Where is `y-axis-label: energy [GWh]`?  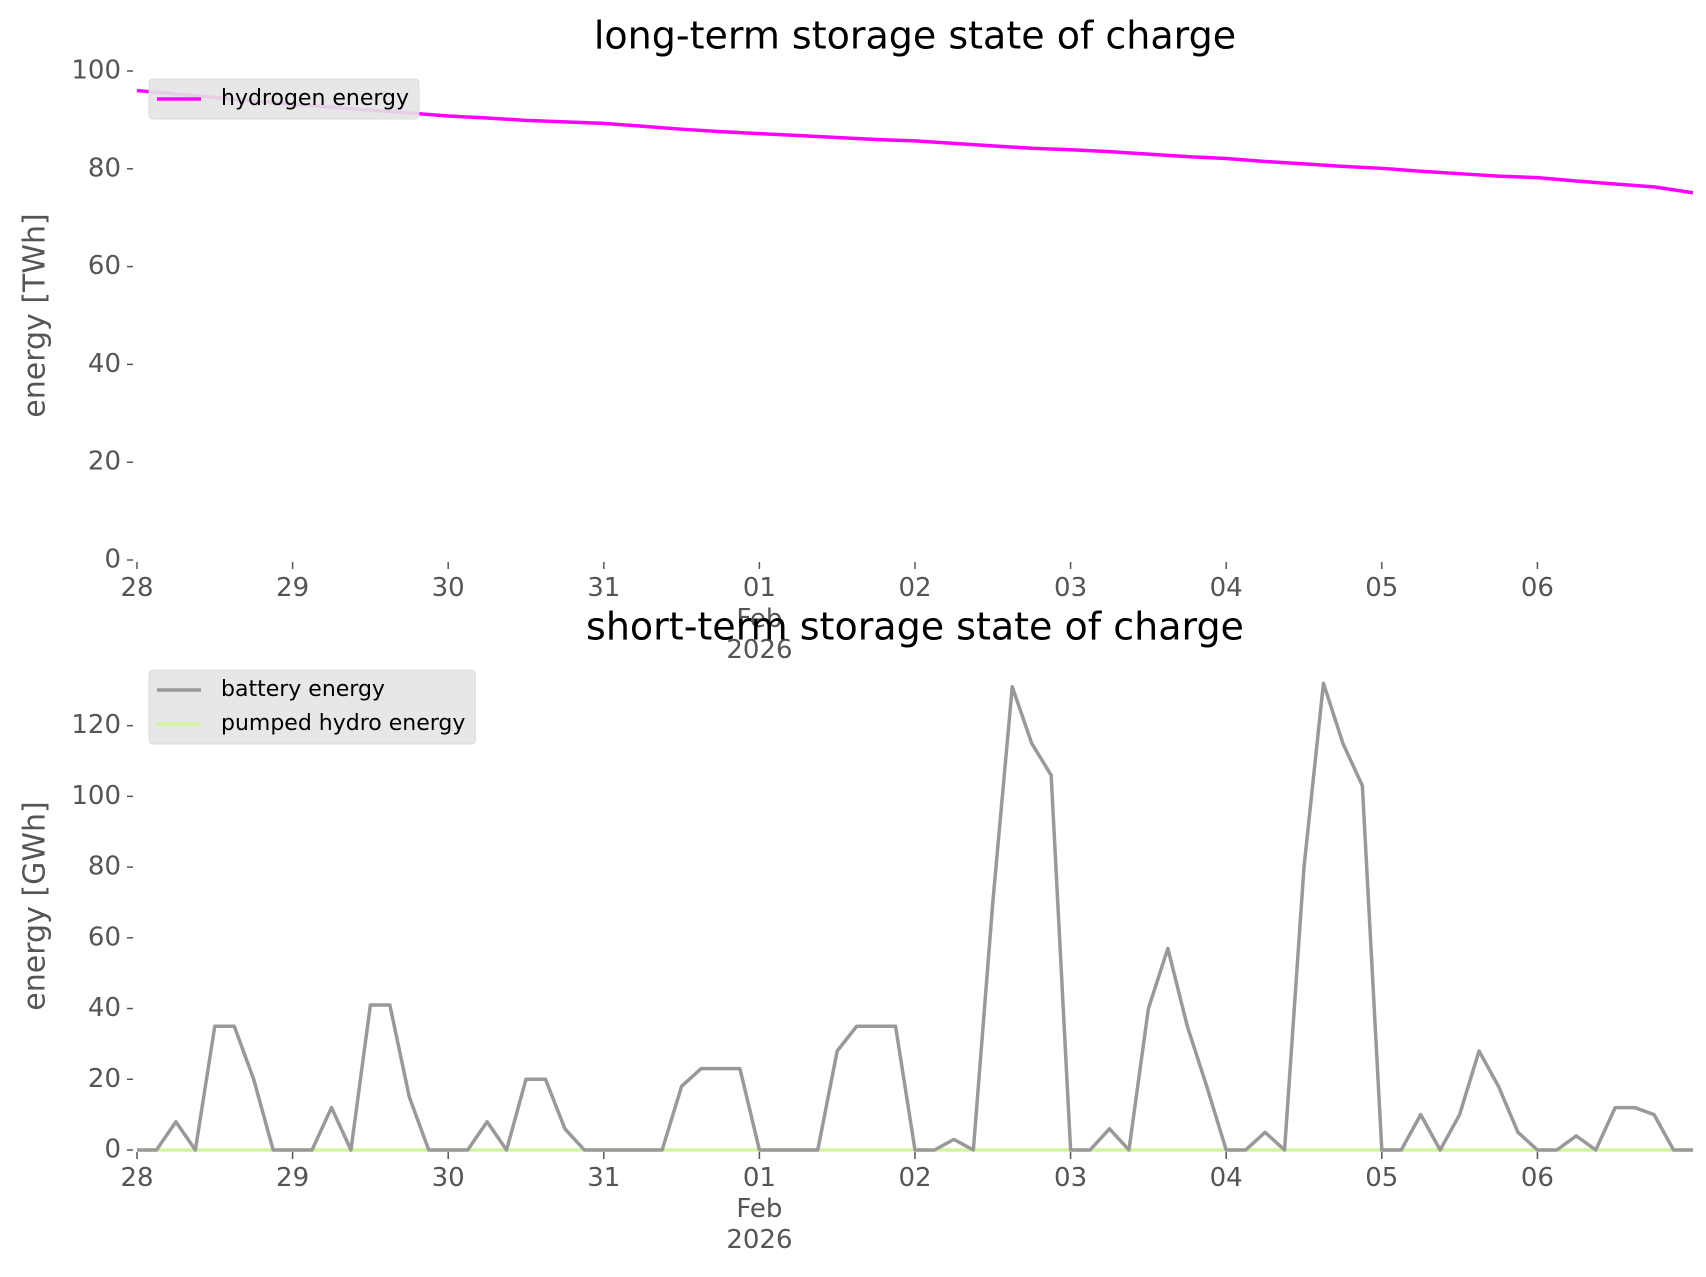
y-axis-label: energy [GWh] is located at coordinates (35, 905).